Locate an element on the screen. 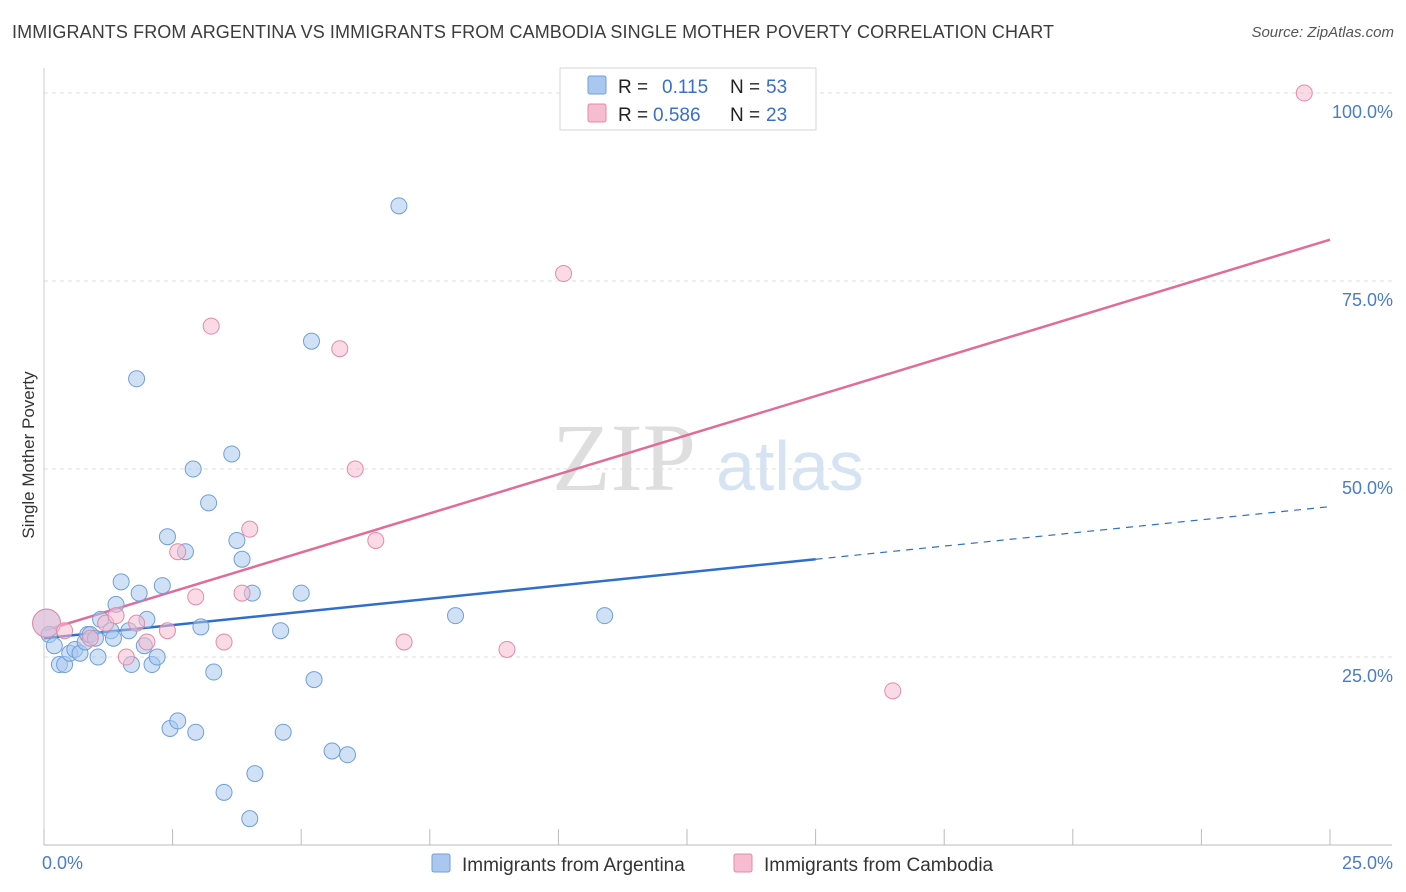 The image size is (1406, 892). series-legend-swatch-argentina is located at coordinates (441, 863).